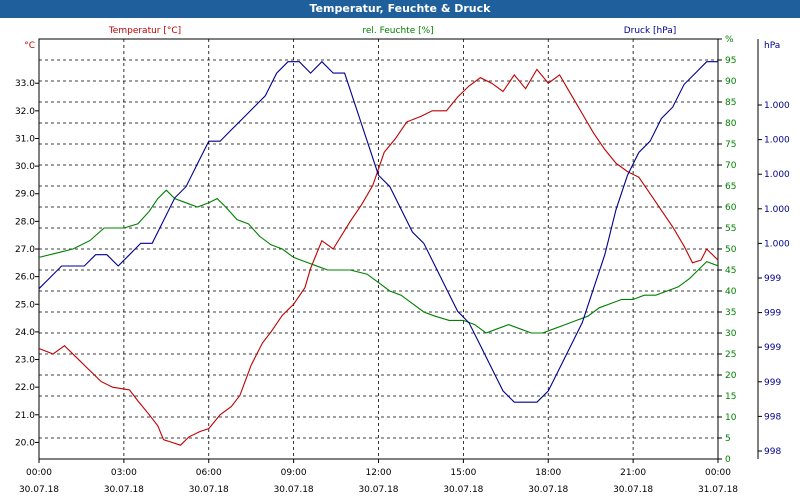 This screenshot has height=500, width=800. Describe the element at coordinates (728, 460) in the screenshot. I see `humidity-tick-label: 0` at that location.